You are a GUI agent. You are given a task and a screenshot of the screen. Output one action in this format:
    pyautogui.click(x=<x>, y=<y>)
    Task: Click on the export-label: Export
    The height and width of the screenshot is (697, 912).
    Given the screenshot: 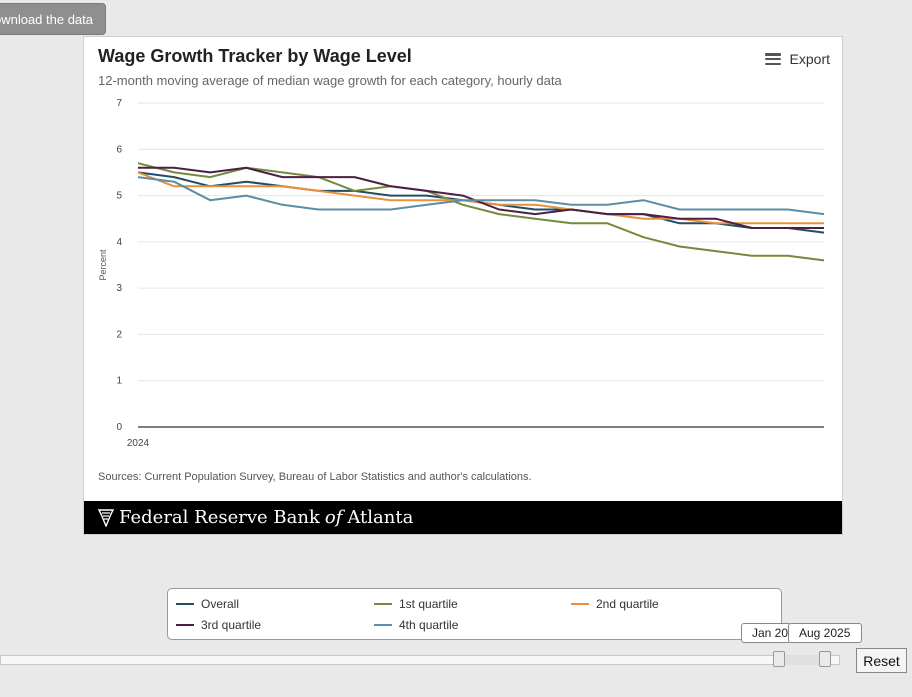 What is the action you would take?
    pyautogui.click(x=809, y=59)
    